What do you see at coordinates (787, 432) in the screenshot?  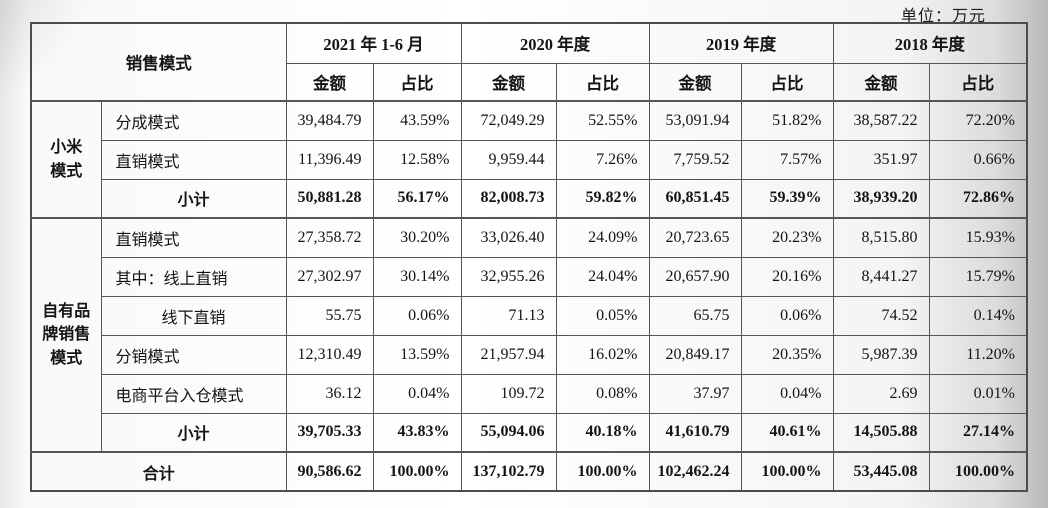 I see `ratio-cell: 40.61%` at bounding box center [787, 432].